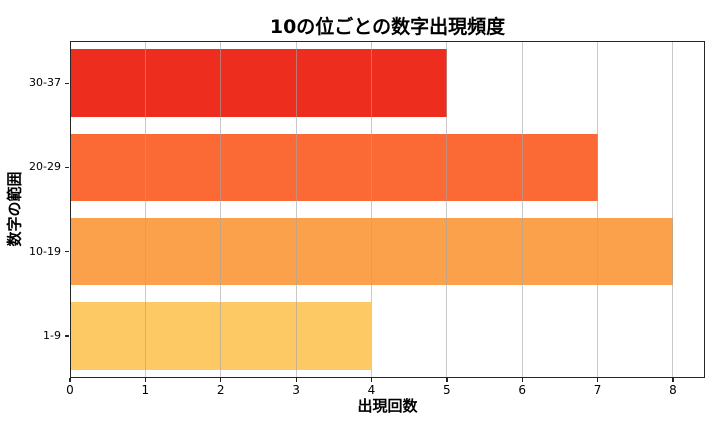  What do you see at coordinates (45, 167) in the screenshot?
I see `y-tick-label: 20-29` at bounding box center [45, 167].